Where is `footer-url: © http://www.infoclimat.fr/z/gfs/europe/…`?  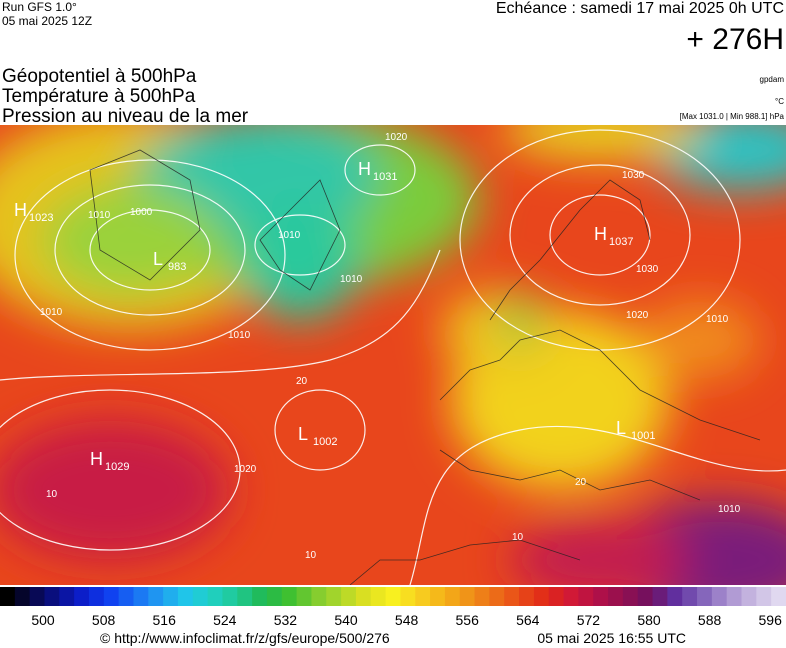
footer-url: © http://www.infoclimat.fr/z/gfs/europe/… is located at coordinates (245, 638).